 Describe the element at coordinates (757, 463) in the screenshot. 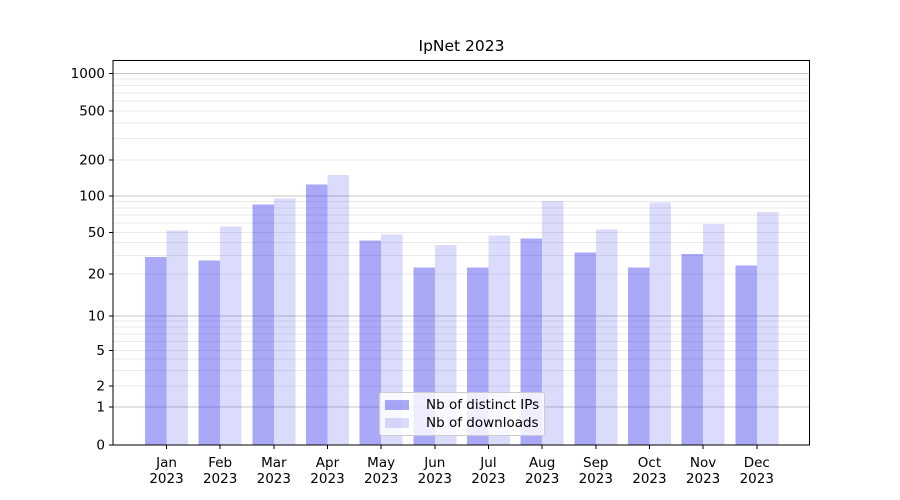

I see `x-tick-label-month: Dec` at that location.